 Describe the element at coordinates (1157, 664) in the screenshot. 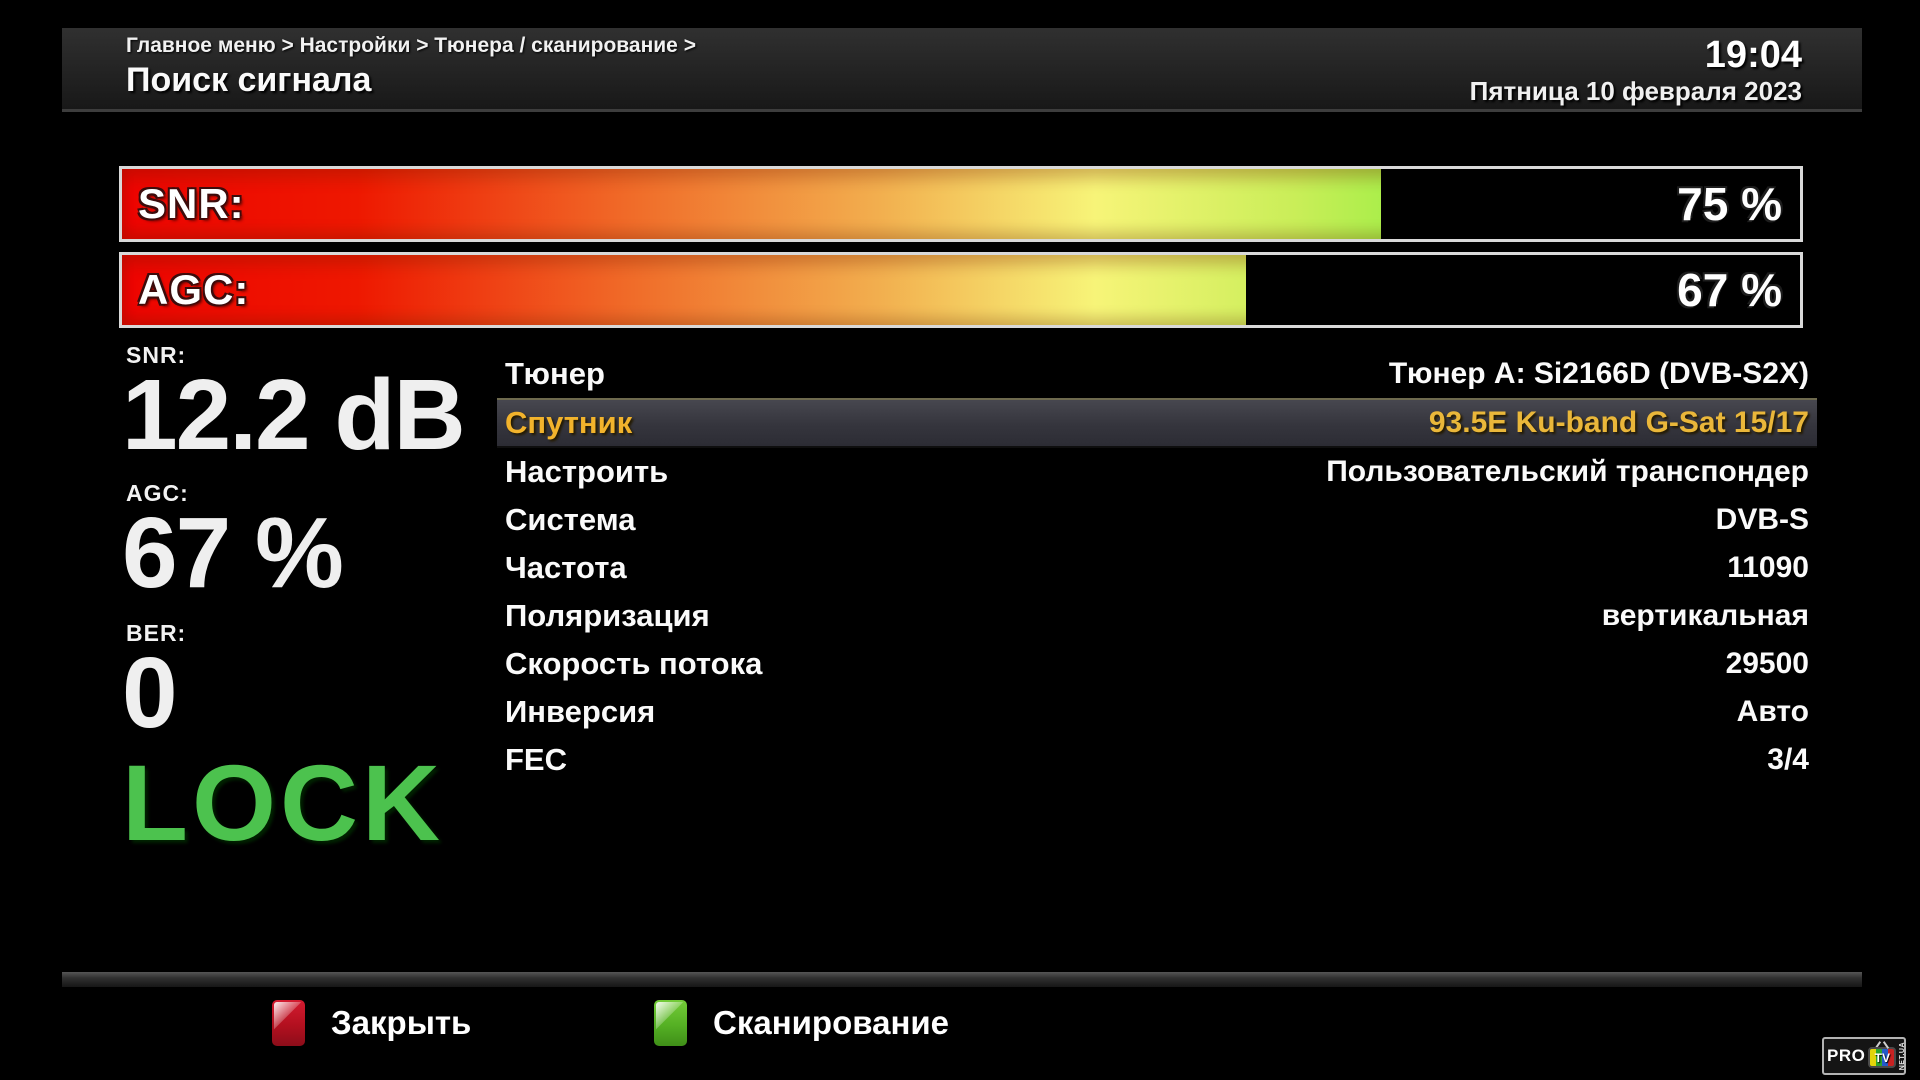

I see `settings-row-symbol-rate: Скорость потока 29500` at that location.